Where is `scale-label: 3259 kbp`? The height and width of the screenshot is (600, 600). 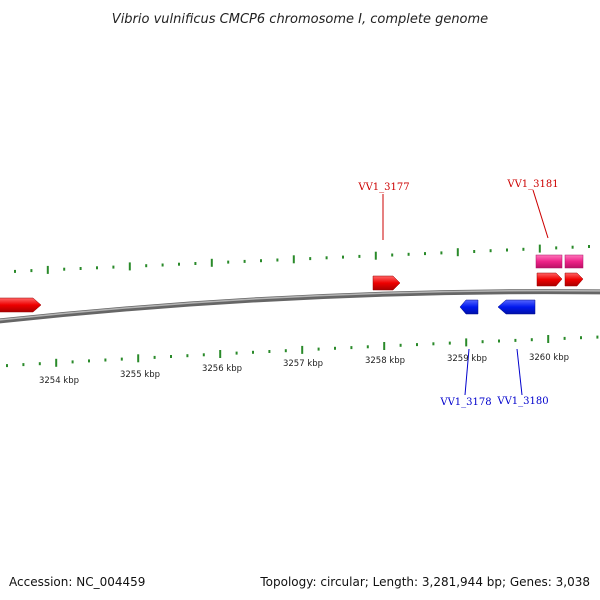
scale-label: 3259 kbp is located at coordinates (467, 359).